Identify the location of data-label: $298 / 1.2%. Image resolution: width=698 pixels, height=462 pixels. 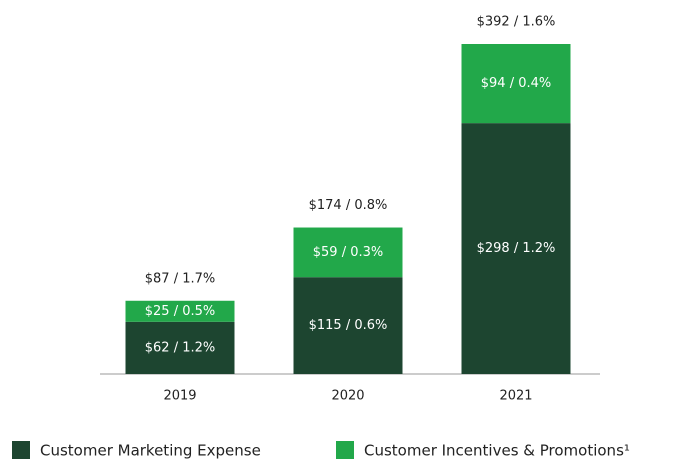
(516, 248).